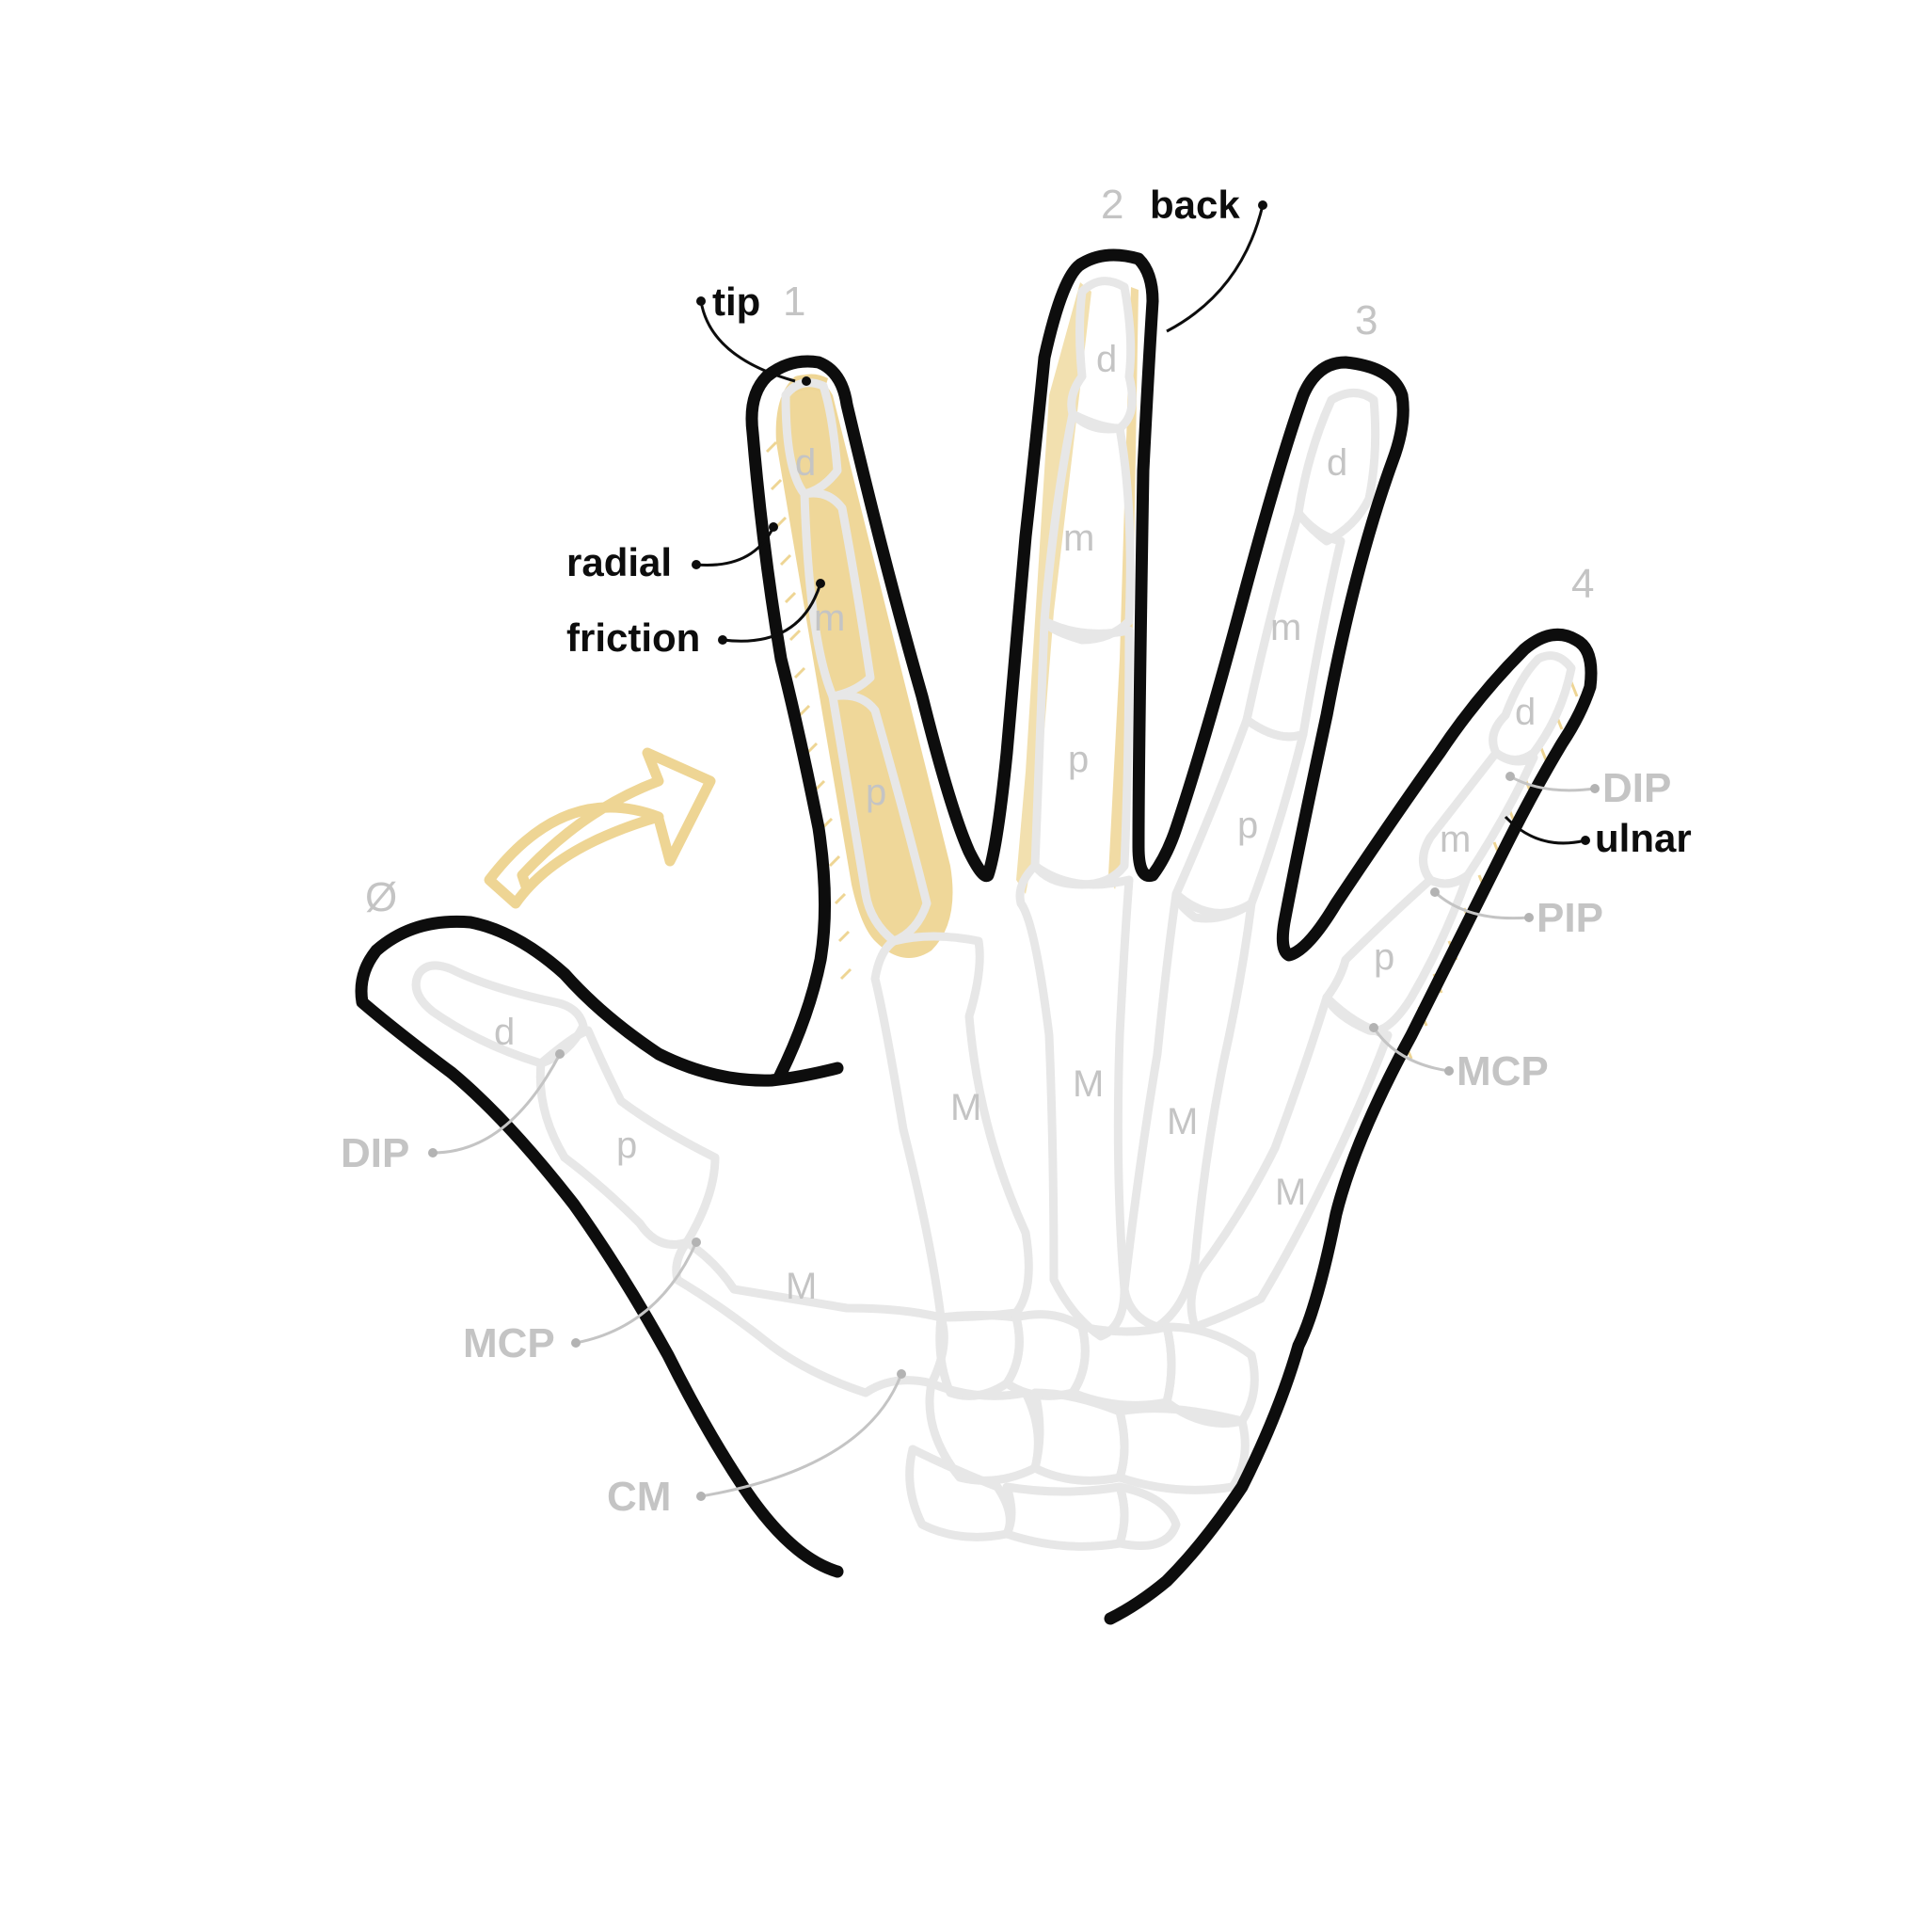  I want to click on f1-distal-bone, so click(811, 438).